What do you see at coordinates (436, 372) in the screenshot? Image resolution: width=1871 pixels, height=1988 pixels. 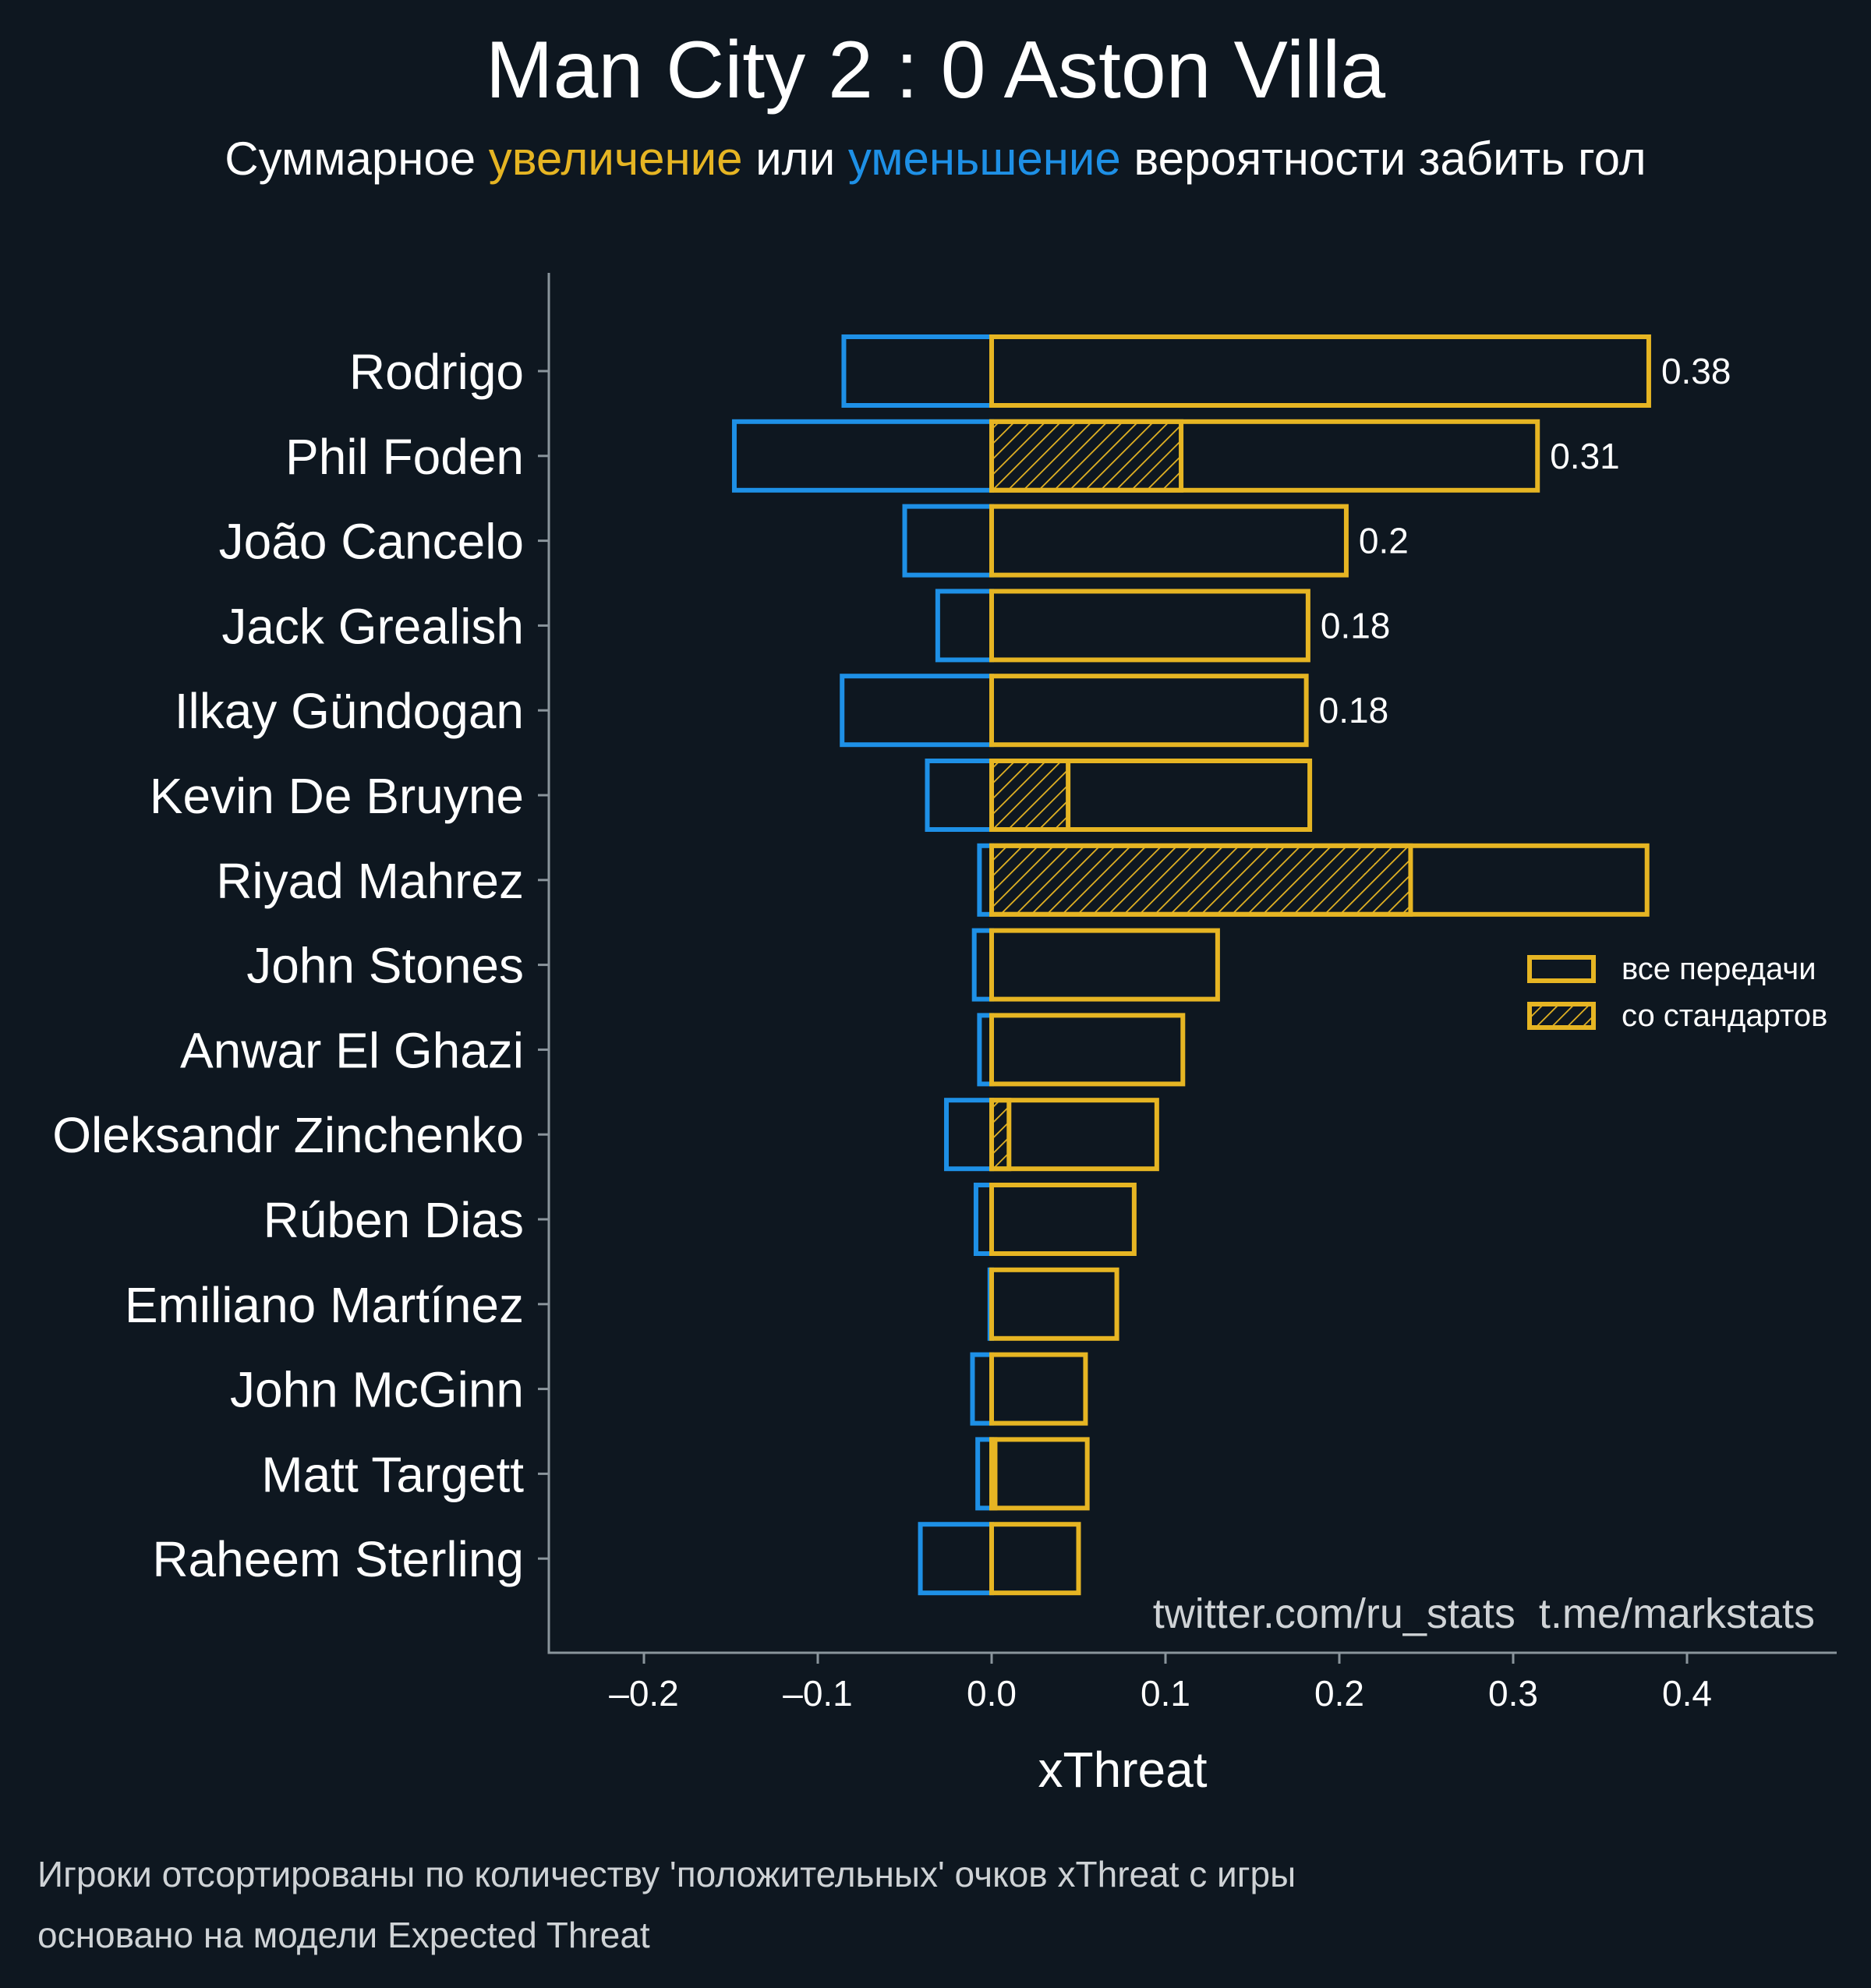 I see `category-label: Rodrigo` at bounding box center [436, 372].